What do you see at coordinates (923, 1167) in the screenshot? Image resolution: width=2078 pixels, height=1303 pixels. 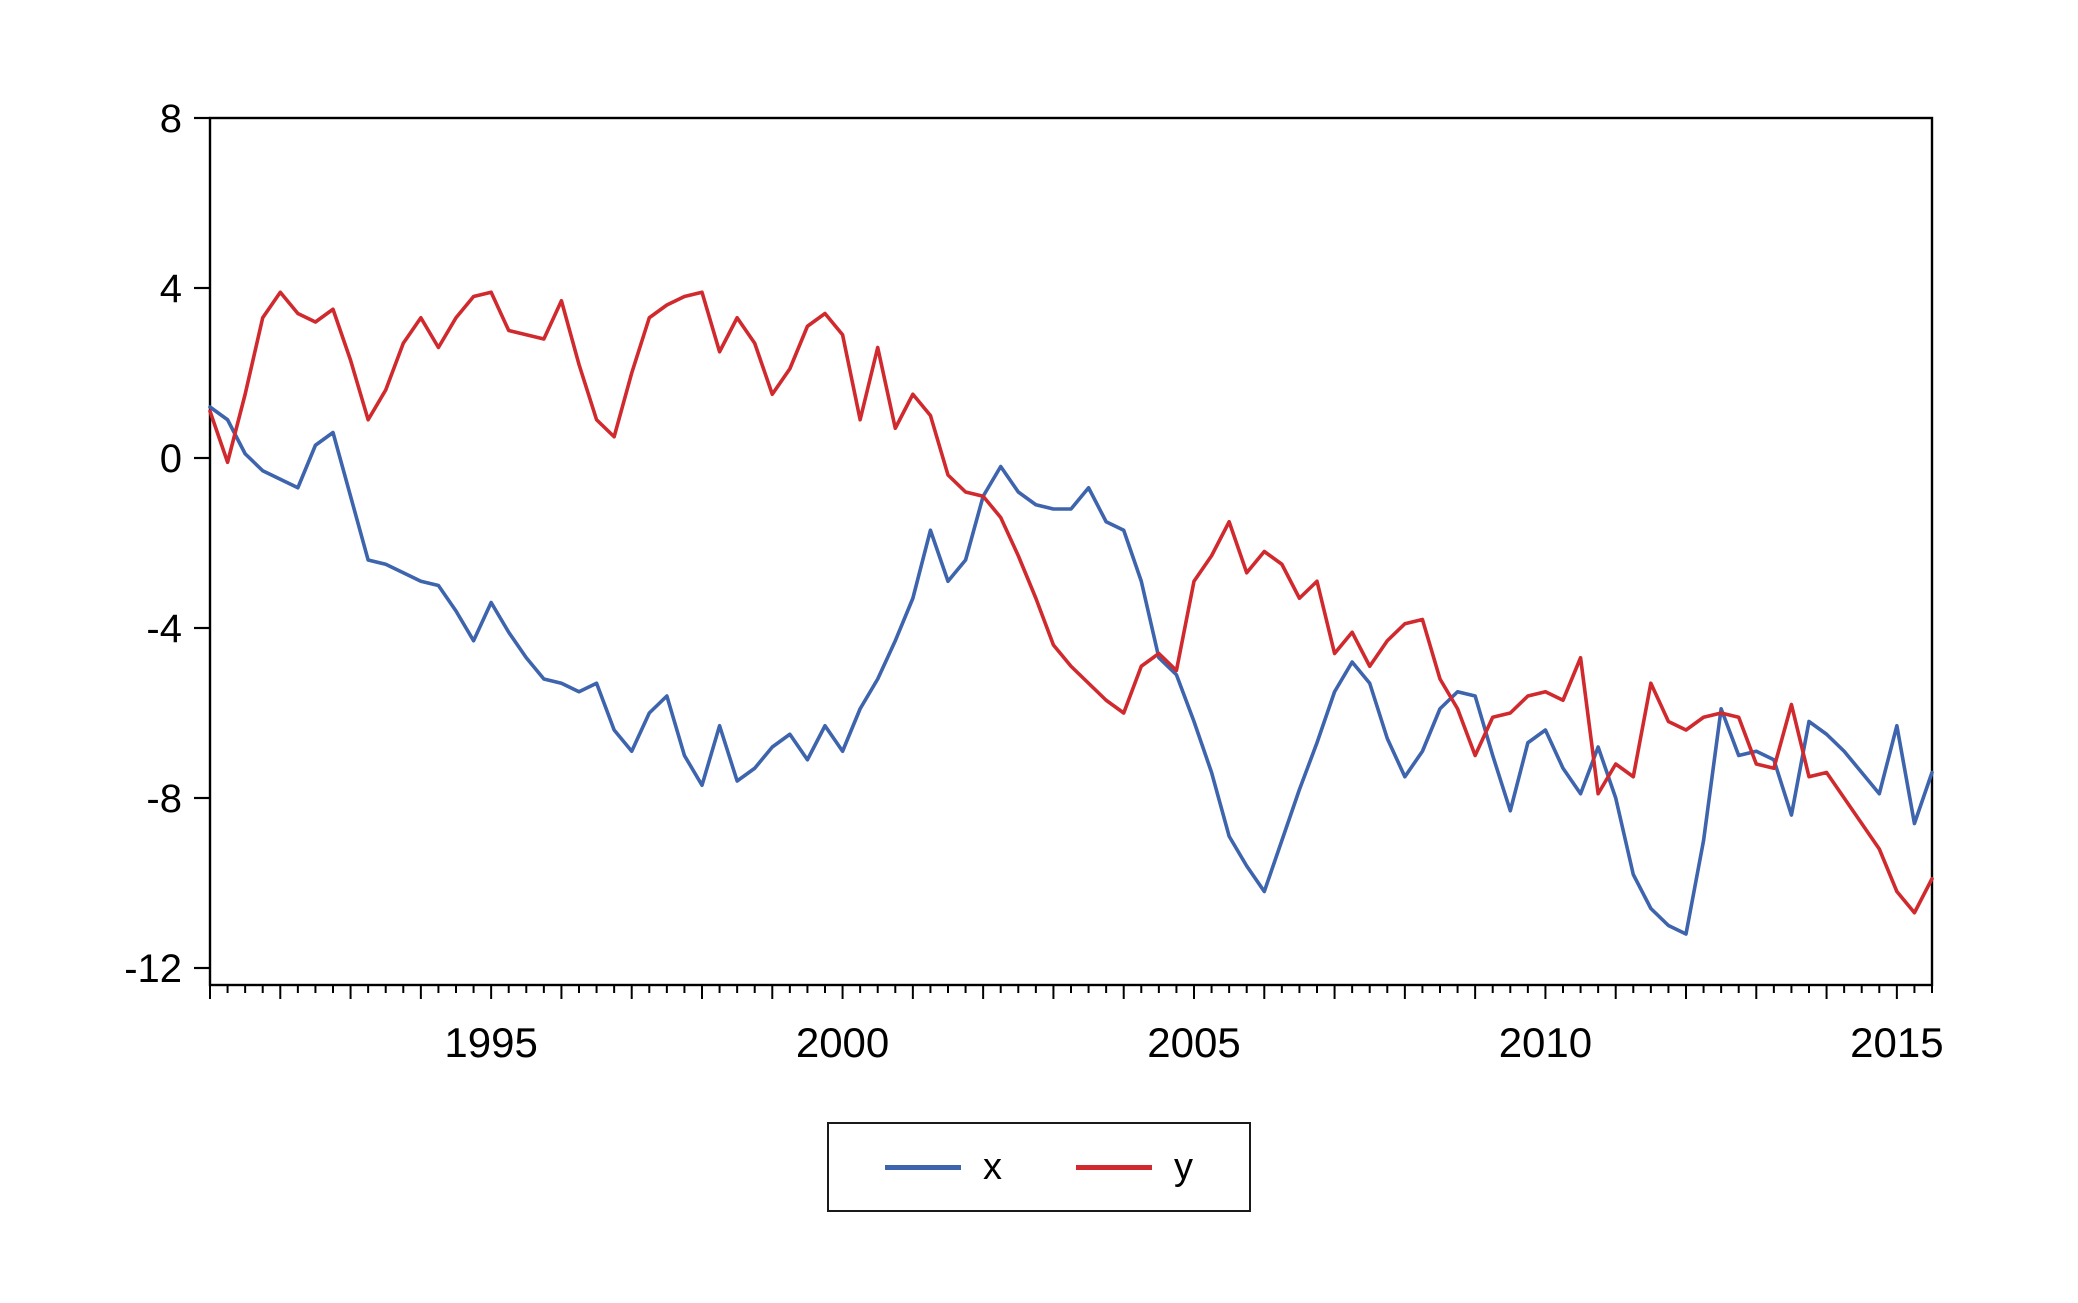 I see `legend-line-x-swatch` at bounding box center [923, 1167].